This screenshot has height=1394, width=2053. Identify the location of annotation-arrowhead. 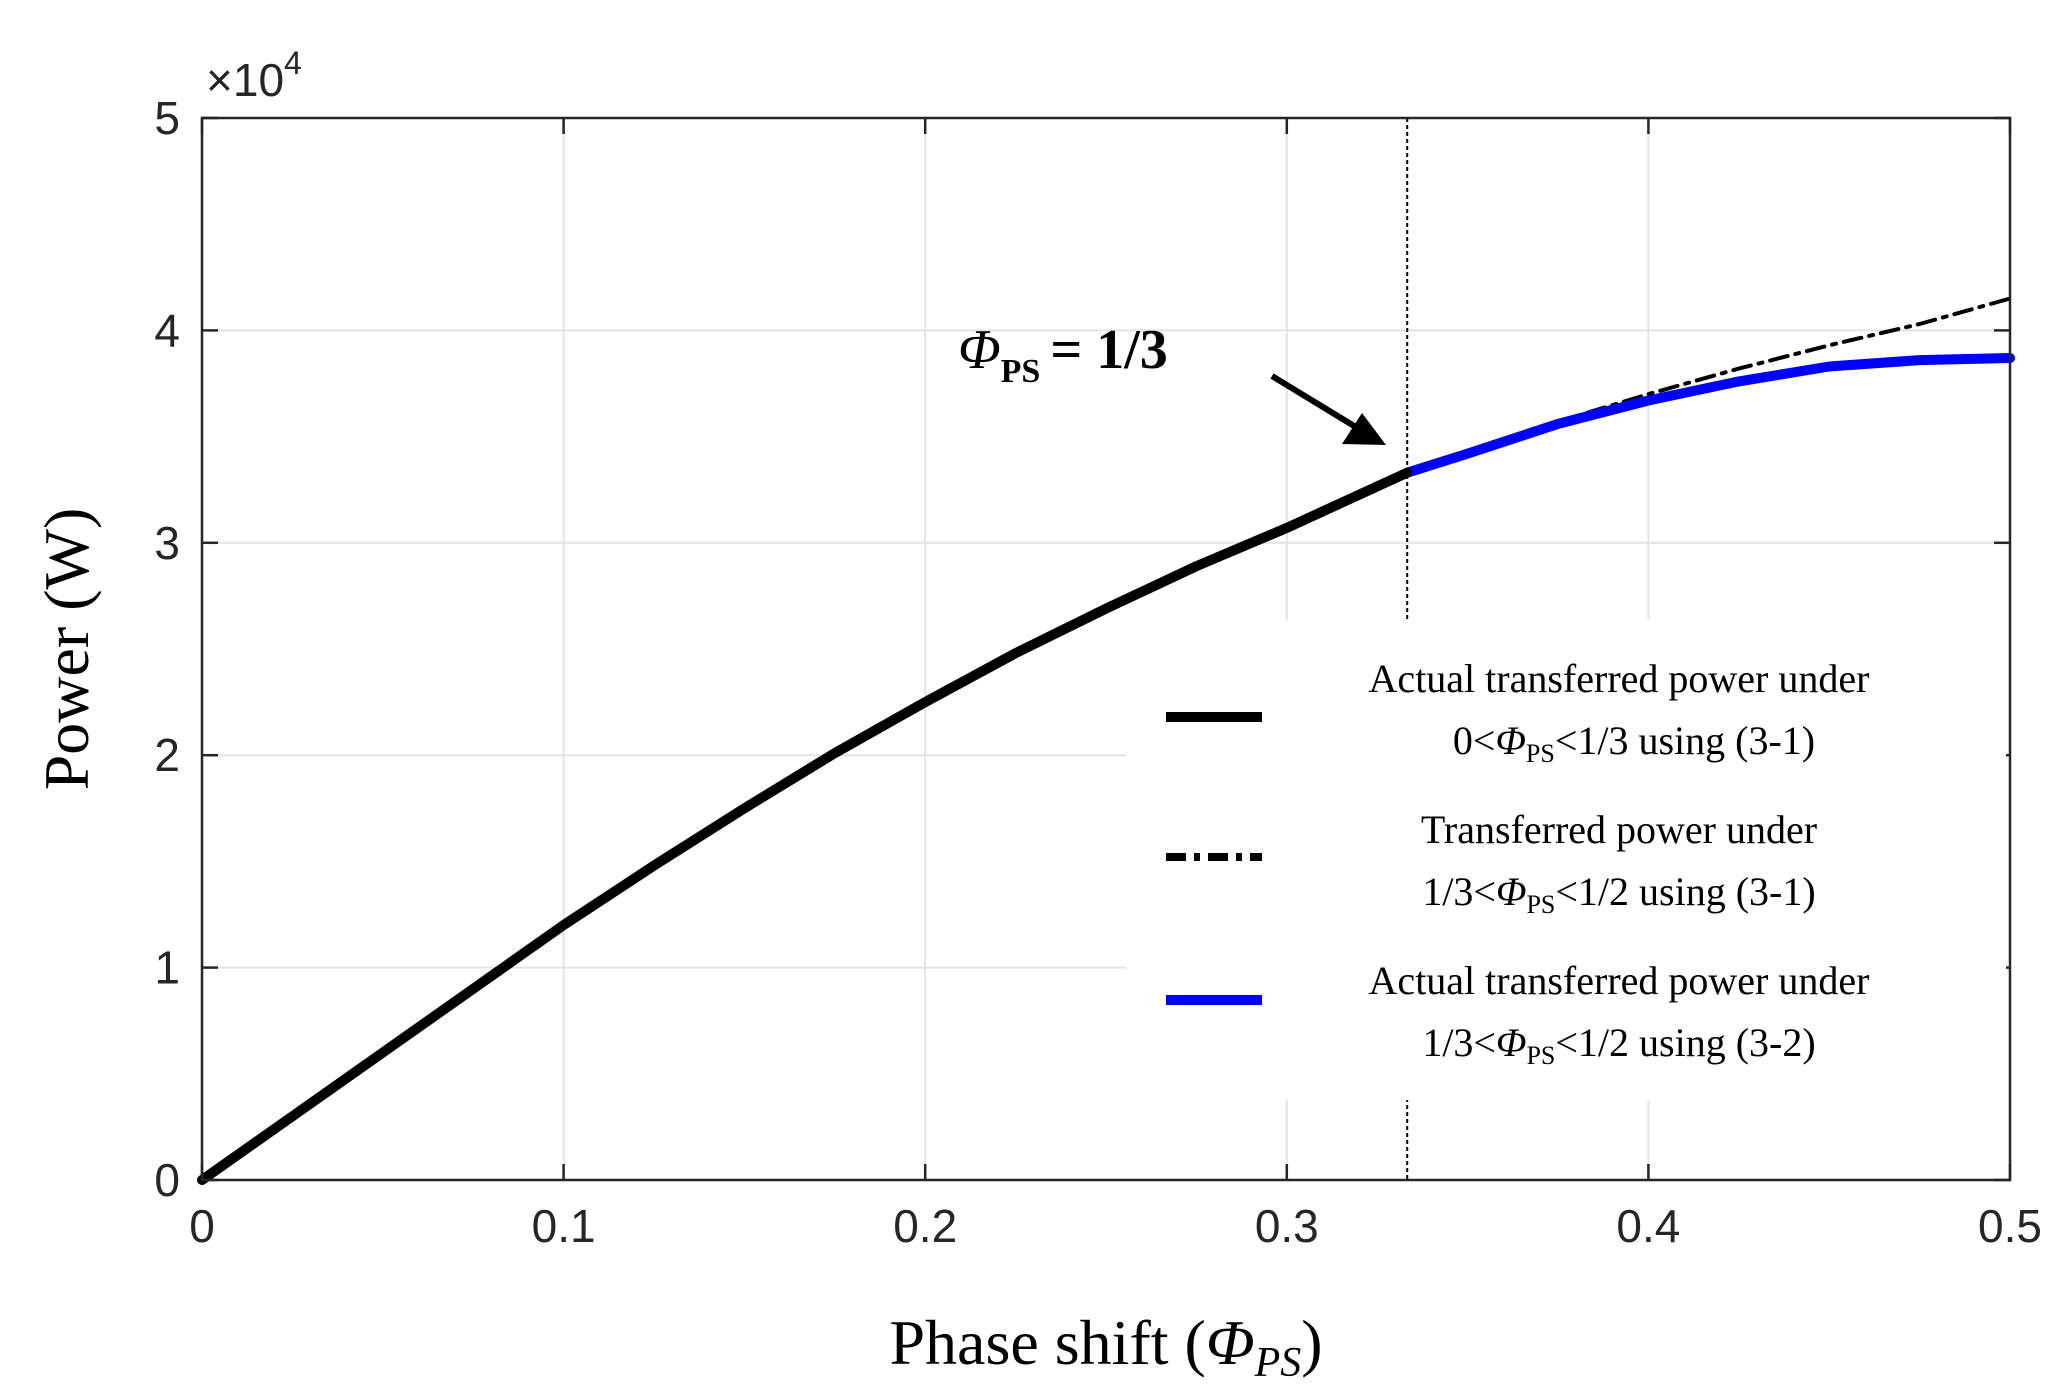
(1364, 429).